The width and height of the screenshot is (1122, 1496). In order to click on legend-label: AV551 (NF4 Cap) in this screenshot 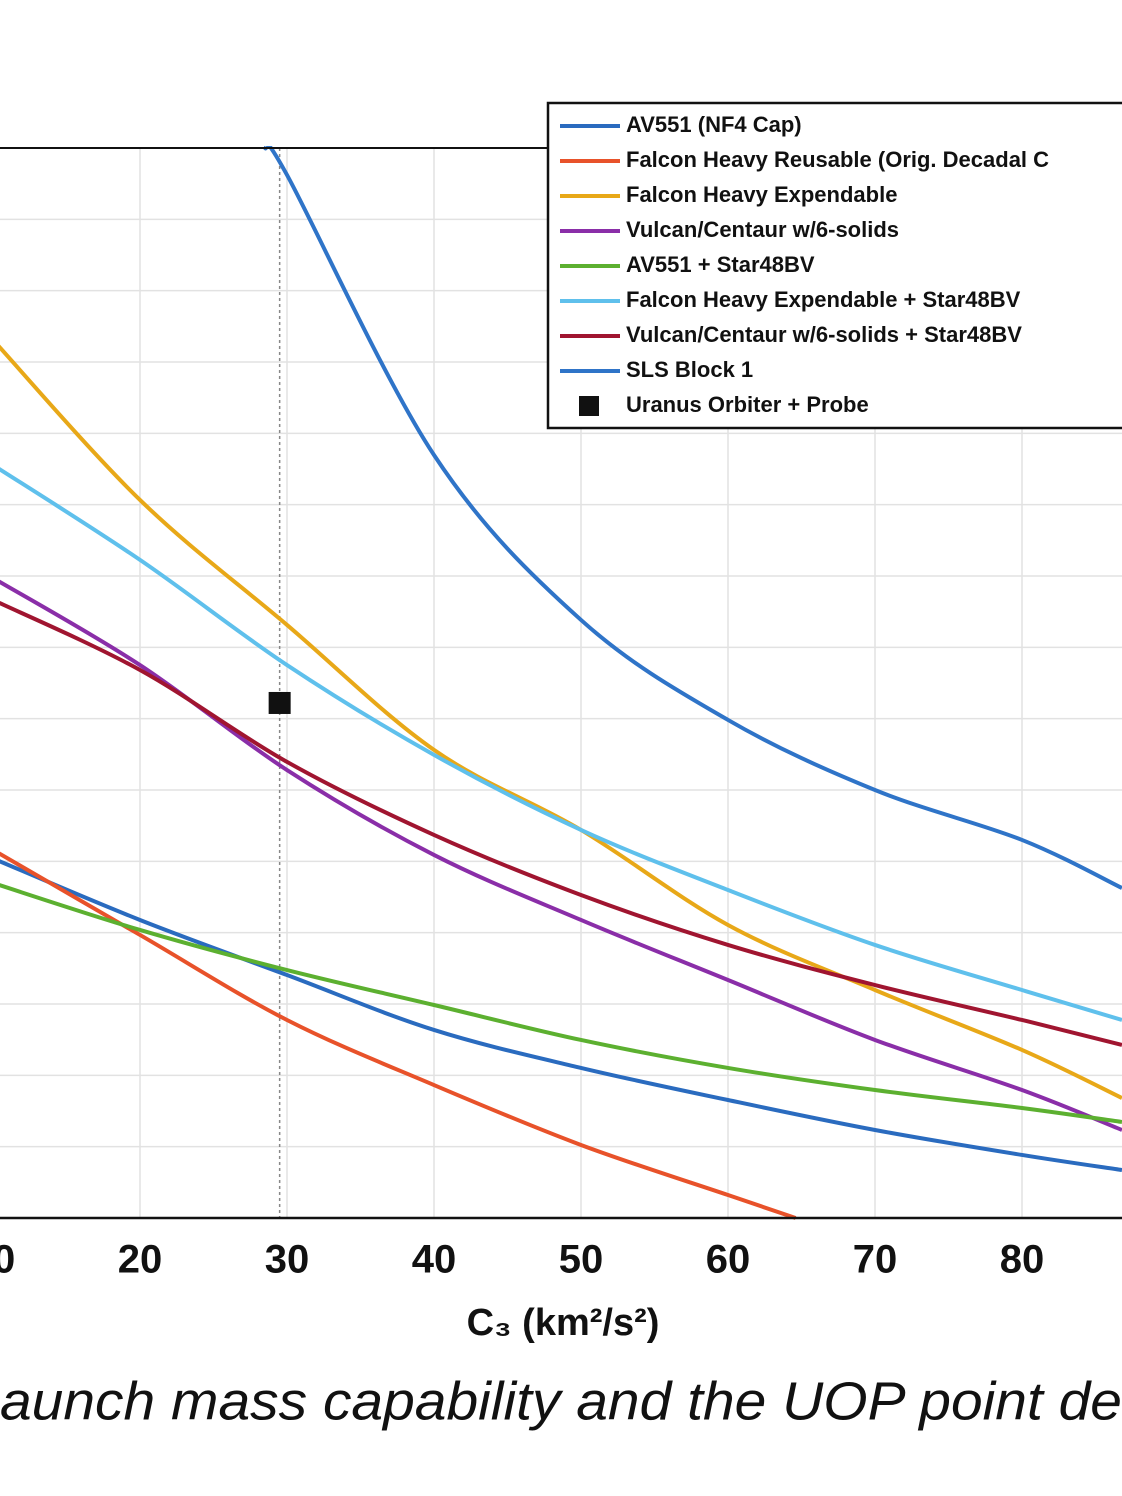, I will do `click(714, 124)`.